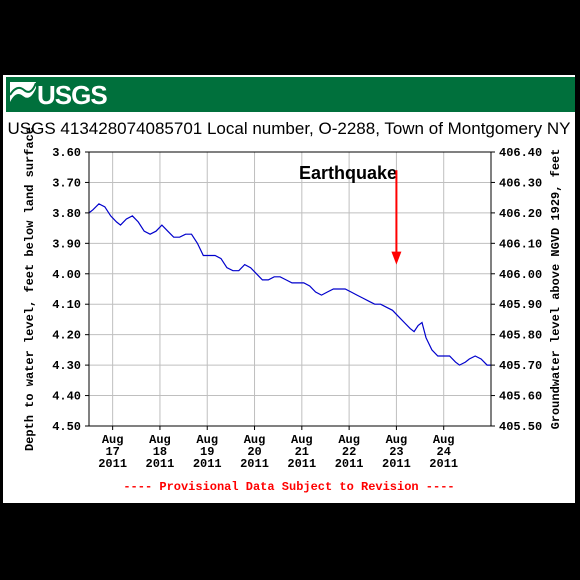 The width and height of the screenshot is (580, 580). What do you see at coordinates (254, 452) in the screenshot?
I see `x-tick-label: 20` at bounding box center [254, 452].